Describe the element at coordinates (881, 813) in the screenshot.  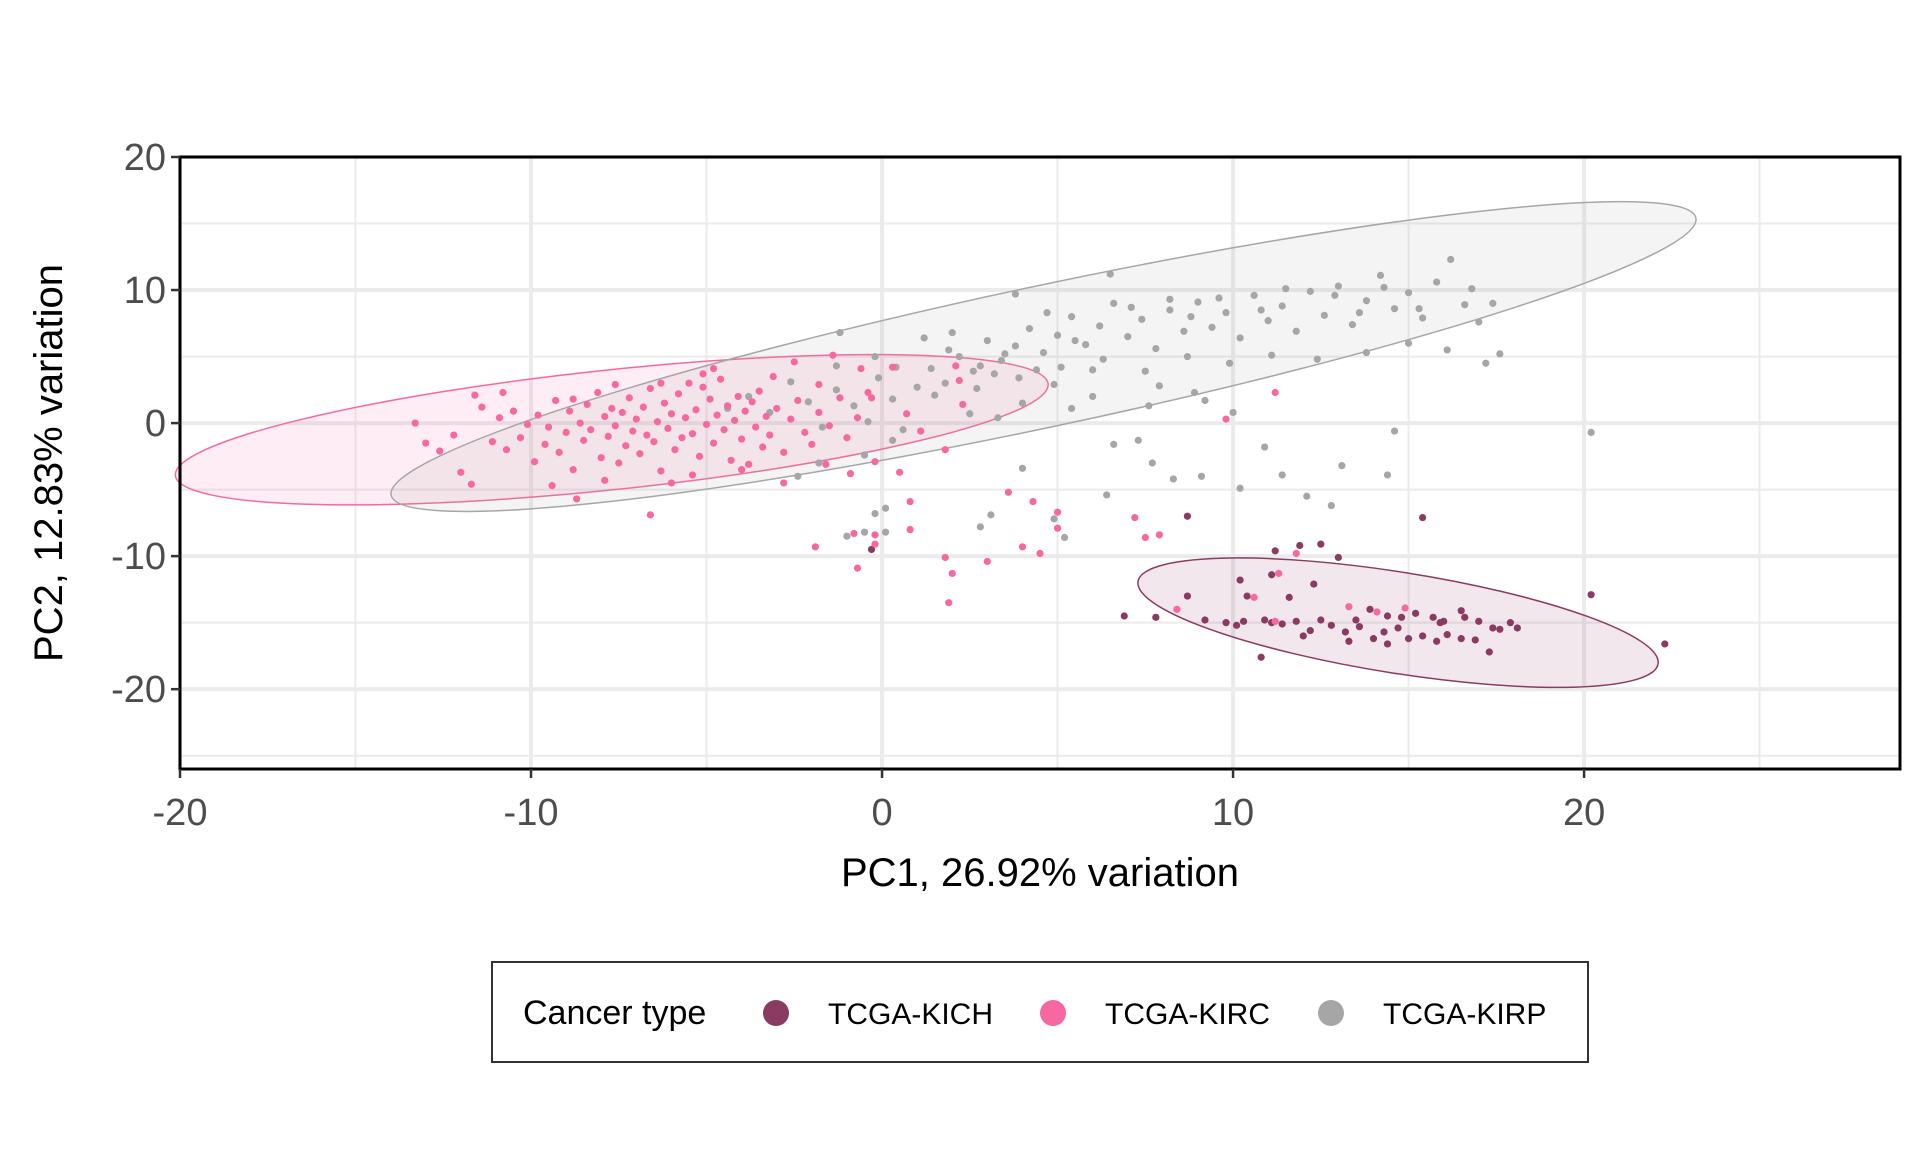
I see `x-tick-label: 0` at that location.